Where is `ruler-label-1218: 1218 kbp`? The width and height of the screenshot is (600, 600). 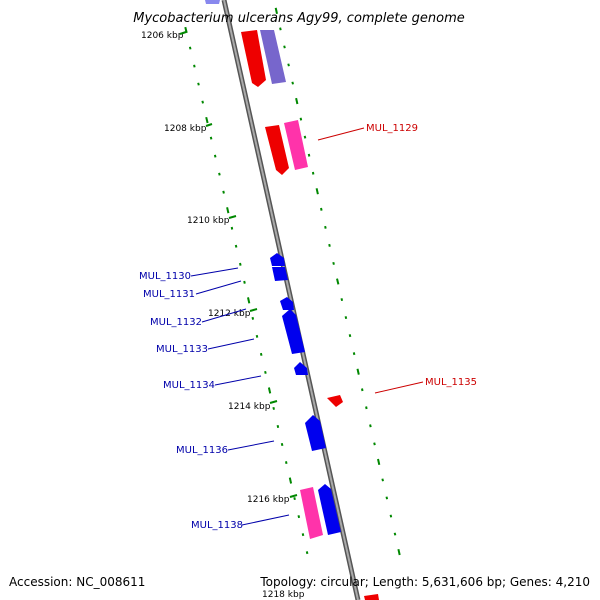
ruler-label-1218: 1218 kbp is located at coordinates (283, 595).